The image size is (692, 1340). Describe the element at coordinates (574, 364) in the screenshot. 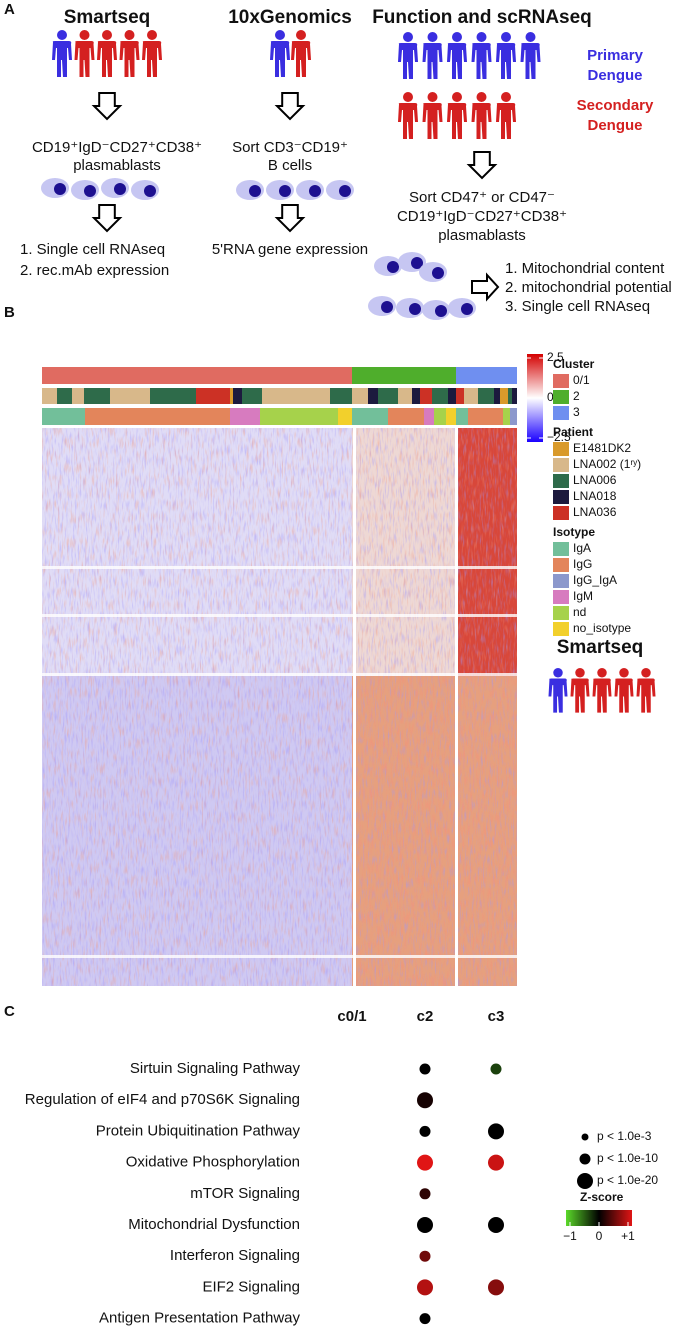

I see `legend-title: Cluster` at that location.